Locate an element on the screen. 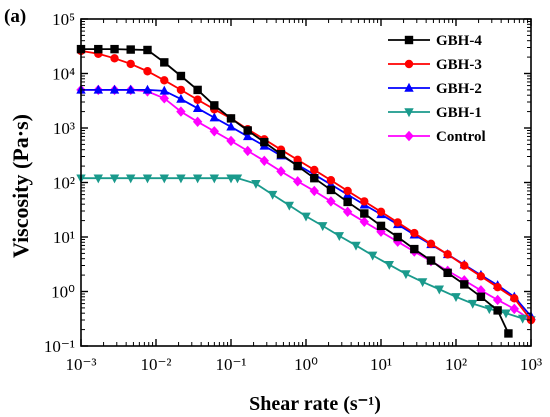  x-tick-label: 10⁰ is located at coordinates (306, 364).